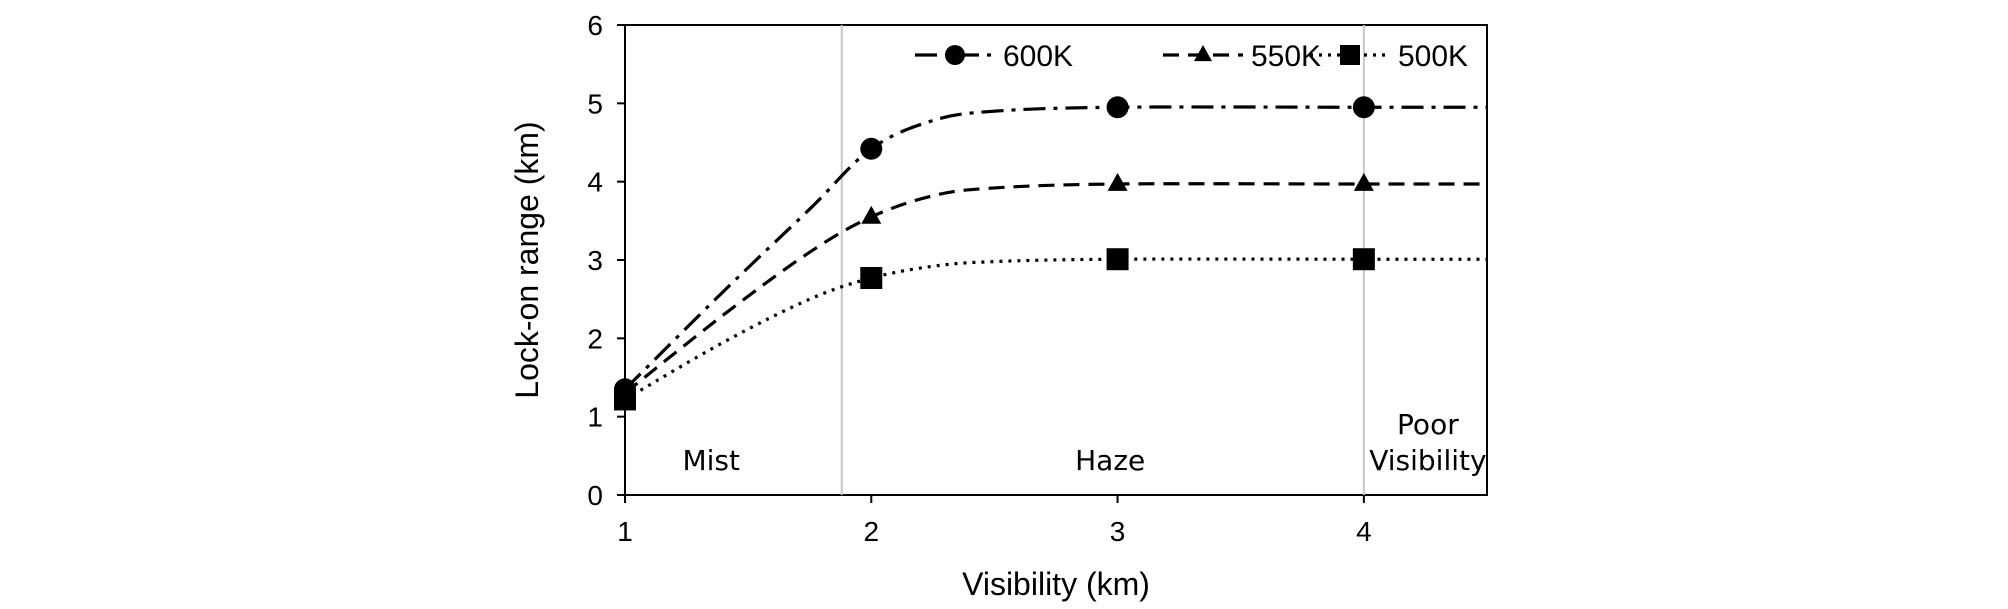  I want to click on y-tick-label: 6, so click(595, 25).